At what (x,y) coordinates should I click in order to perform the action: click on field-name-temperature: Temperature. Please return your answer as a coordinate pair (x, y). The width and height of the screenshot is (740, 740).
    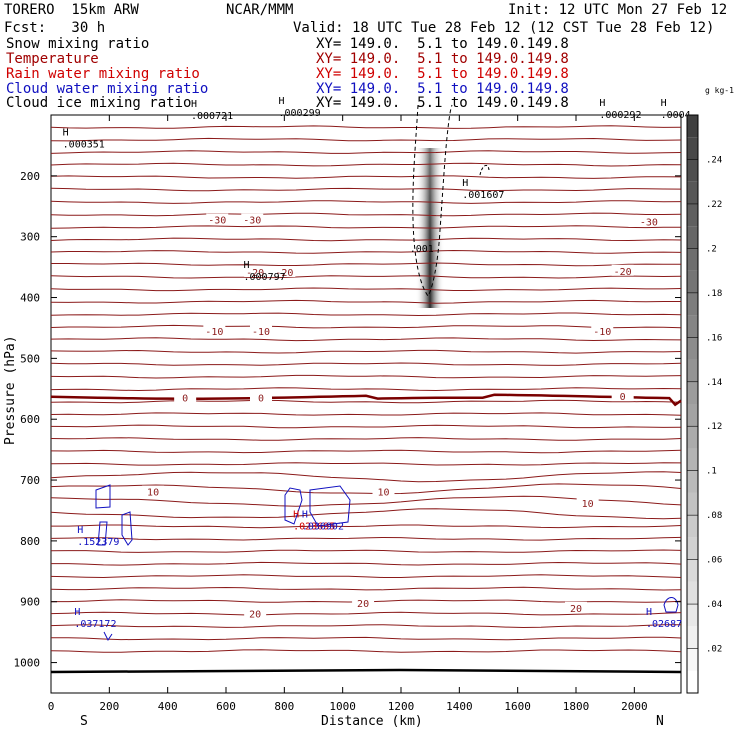
    Looking at the image, I should click on (52, 59).